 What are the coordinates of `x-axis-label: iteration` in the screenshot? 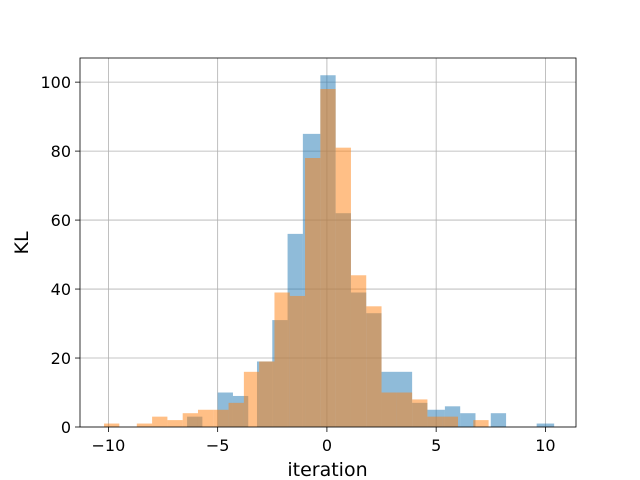 It's located at (327, 469).